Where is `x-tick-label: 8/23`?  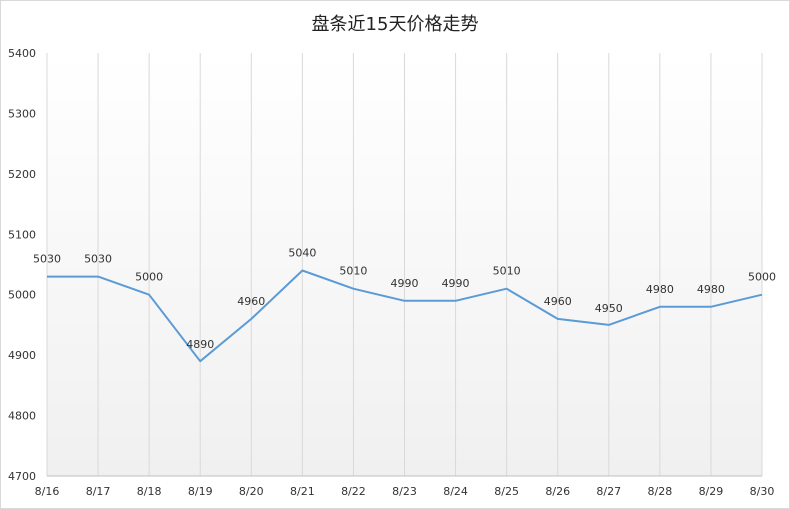
x-tick-label: 8/23 is located at coordinates (404, 491).